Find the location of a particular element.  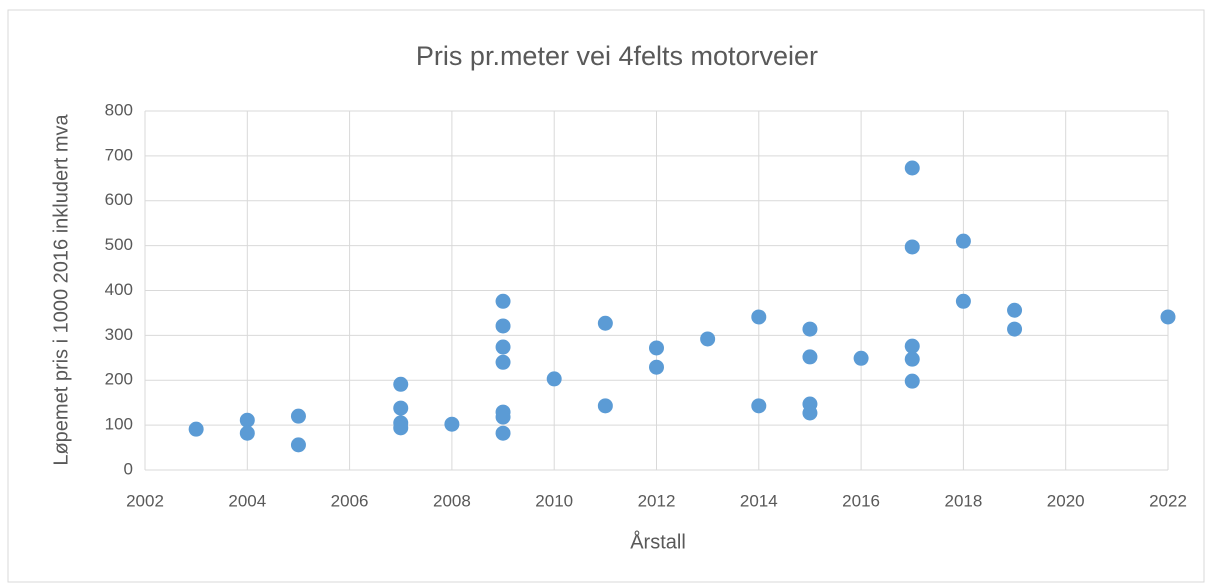

x-tick-label: 2002 is located at coordinates (145, 500).